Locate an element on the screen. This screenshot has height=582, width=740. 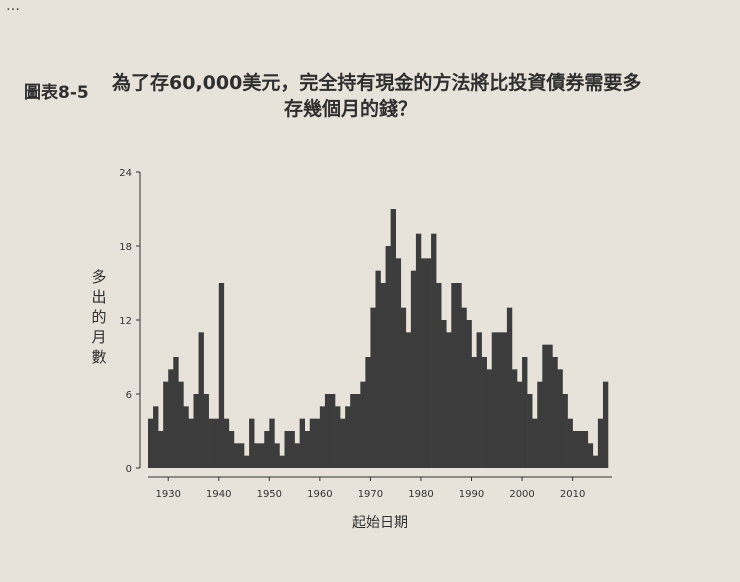
y-tick-label: 0 is located at coordinates (129, 469).